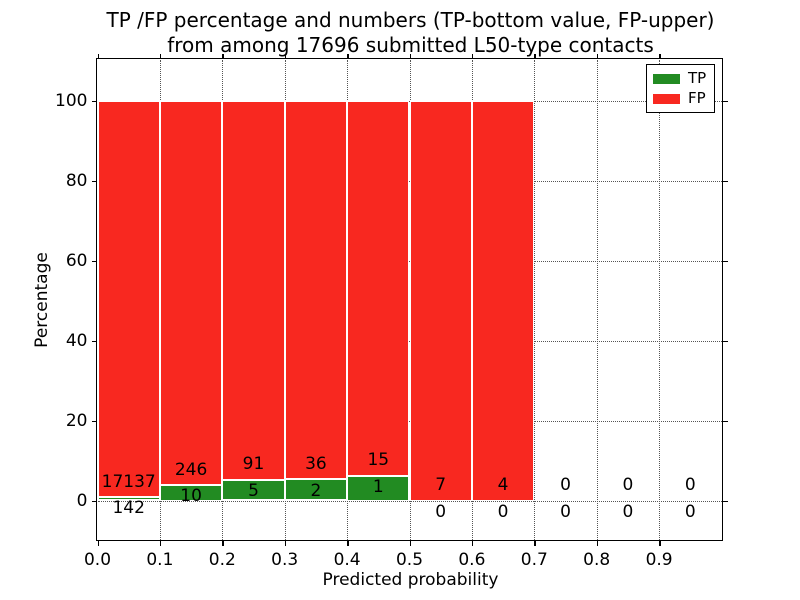 This screenshot has width=800, height=600. I want to click on bar-value-label-fp: 91, so click(253, 464).